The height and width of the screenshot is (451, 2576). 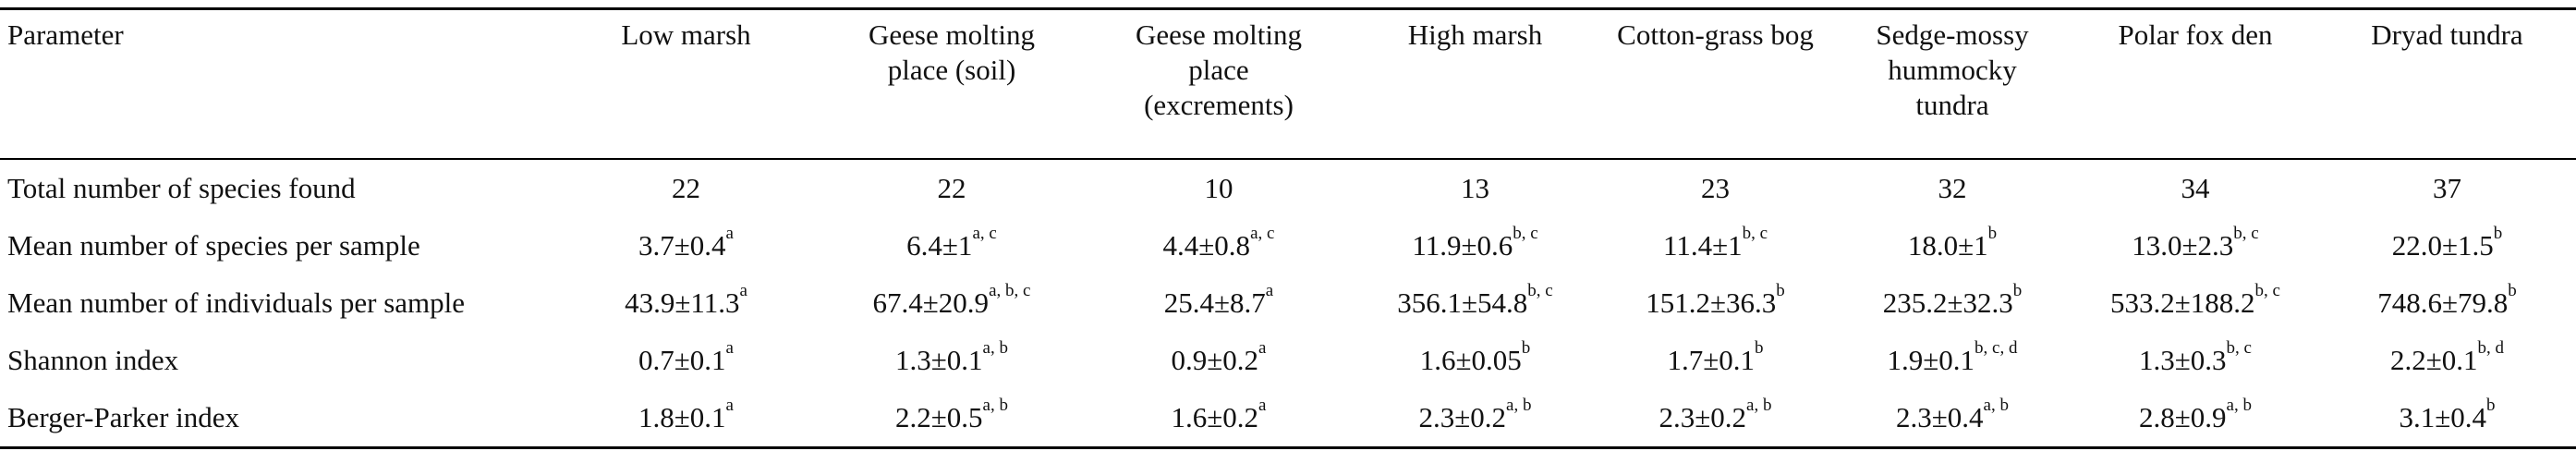 I want to click on cell-value: 10, so click(x=1218, y=188).